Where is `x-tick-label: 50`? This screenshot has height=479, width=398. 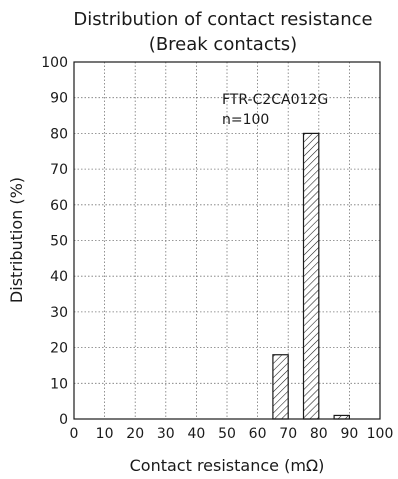 x-tick-label: 50 is located at coordinates (227, 434).